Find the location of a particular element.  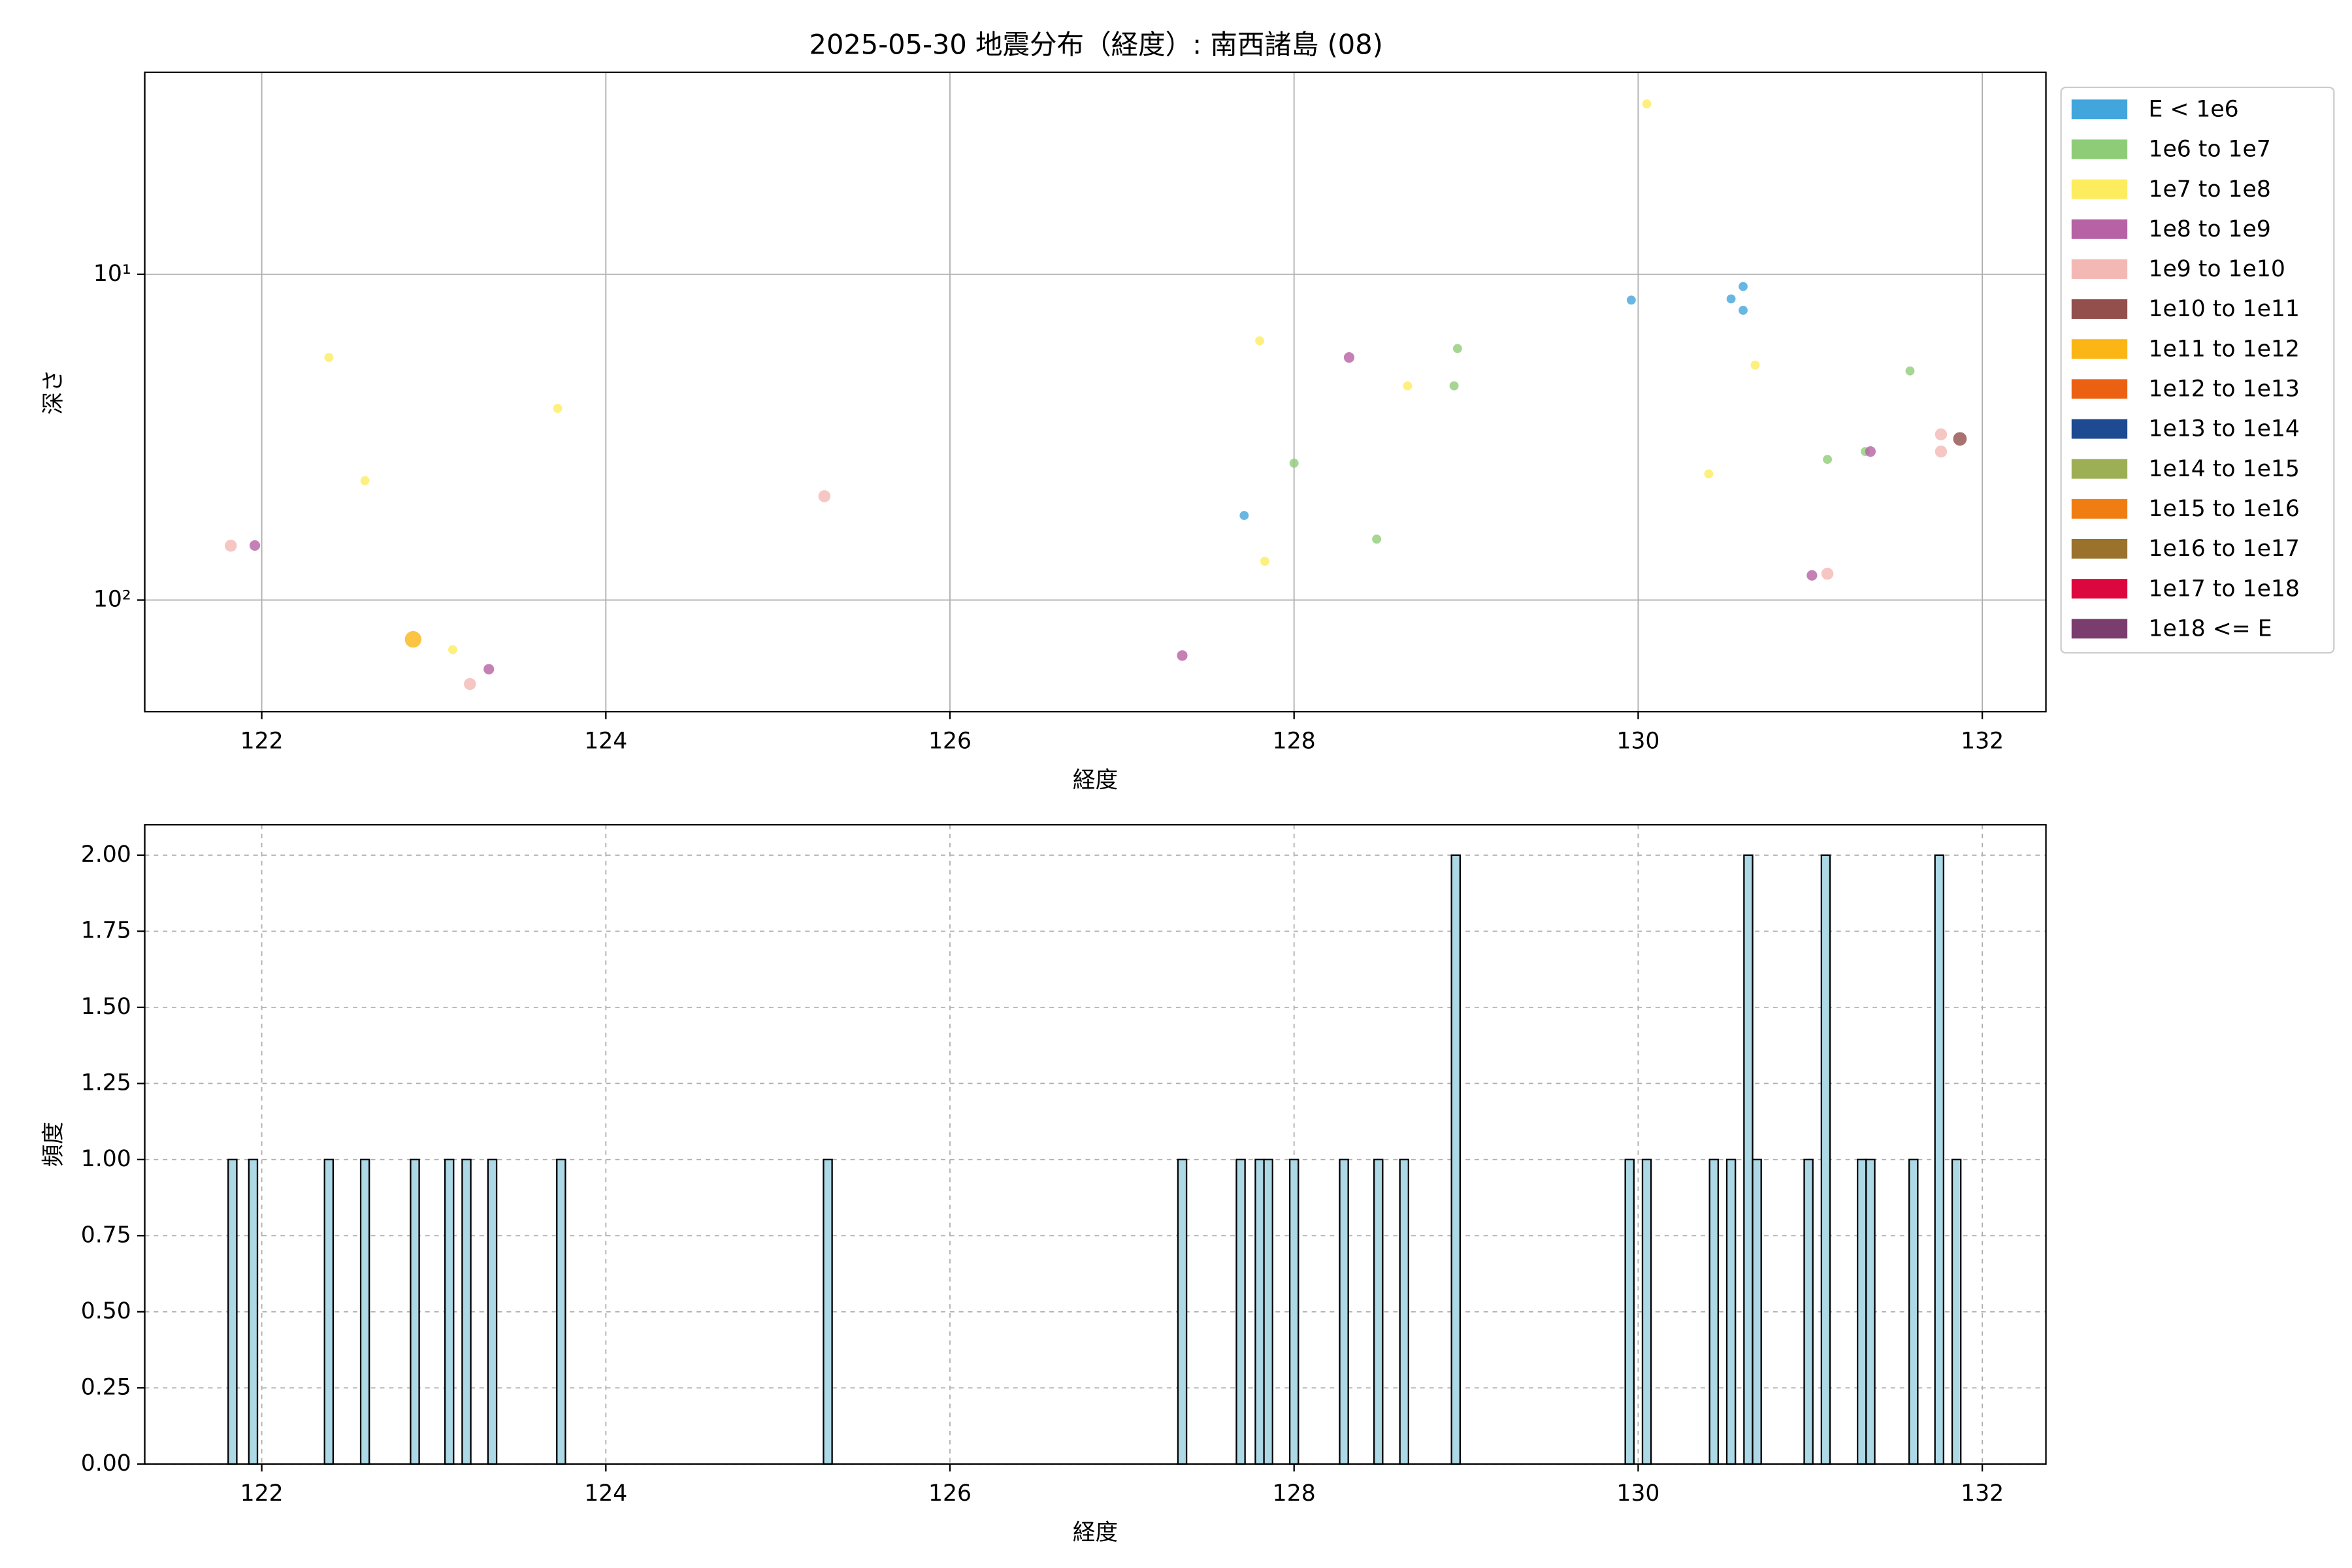

legend-label: 1e7 to 1e8 is located at coordinates (2209, 189).